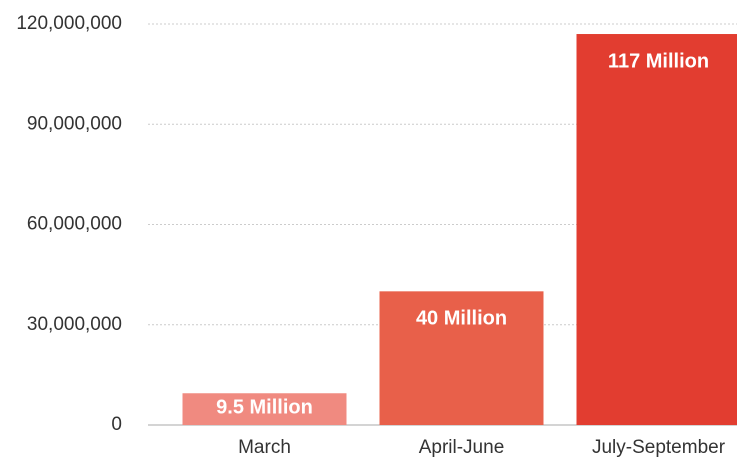  I want to click on y-tick-label: 90,000,000, so click(74, 123).